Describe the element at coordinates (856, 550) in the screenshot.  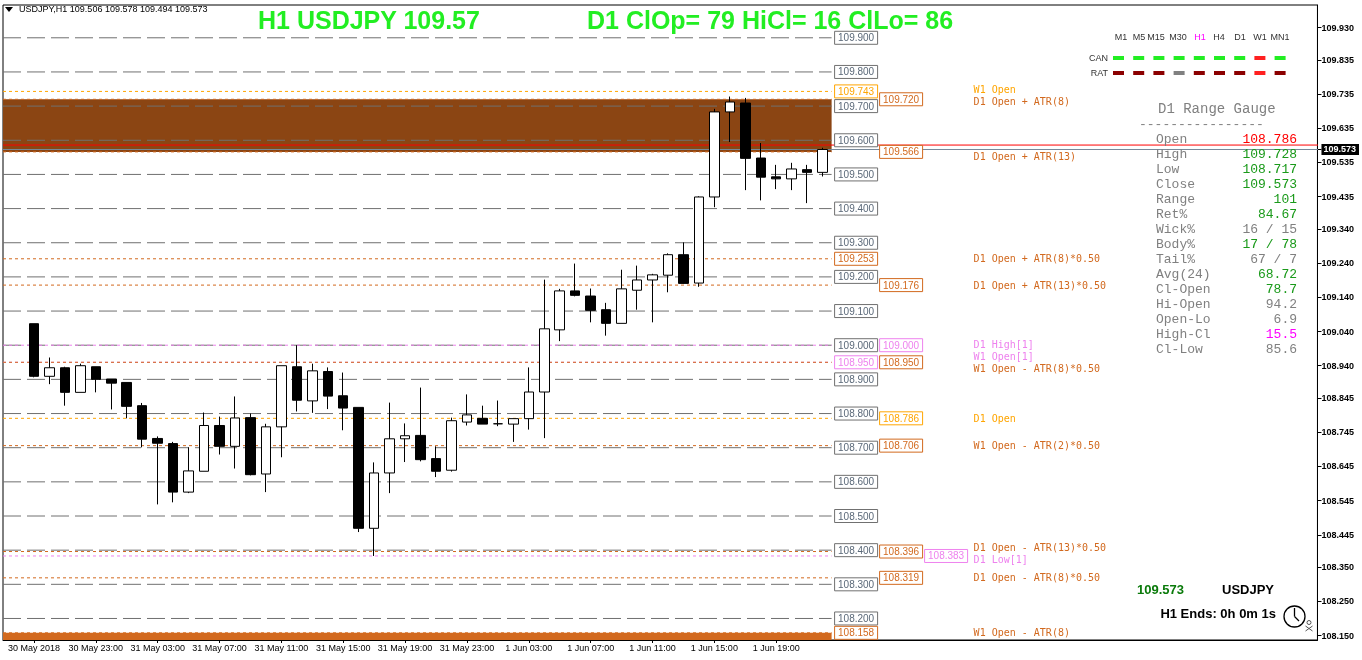
I see `annotation: 108.400` at that location.